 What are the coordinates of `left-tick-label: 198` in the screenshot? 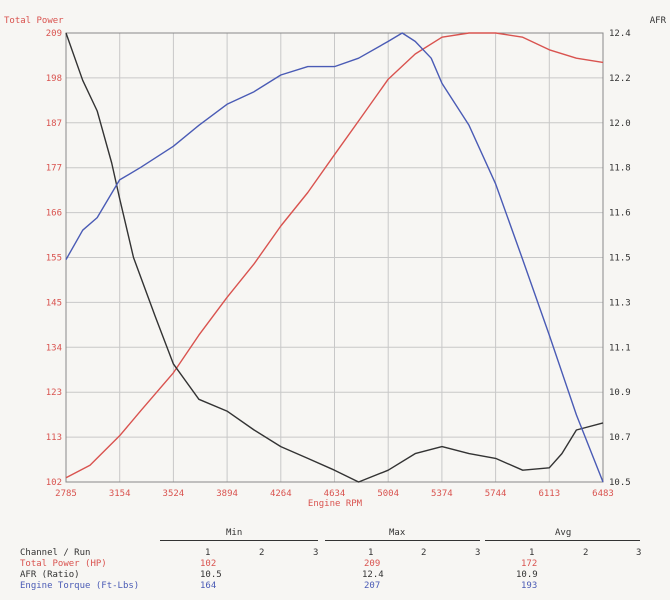 It's located at (54, 79).